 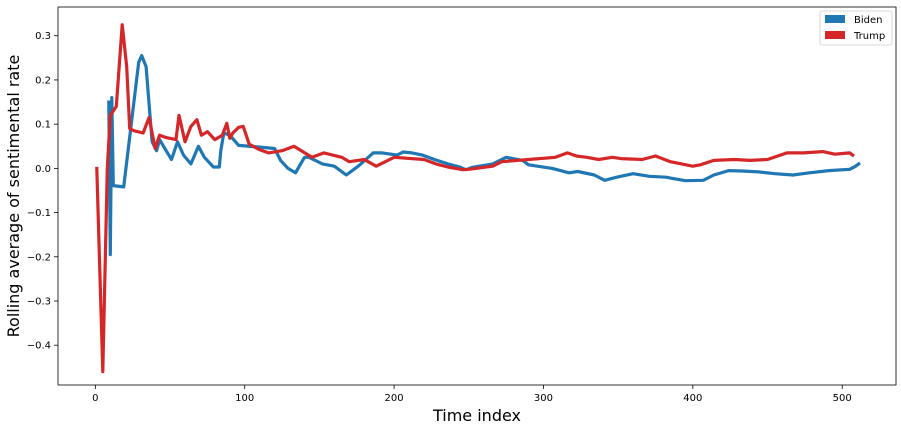 I want to click on x-axis-ticks: 0 100 200 300 400 500, so click(x=472, y=394).